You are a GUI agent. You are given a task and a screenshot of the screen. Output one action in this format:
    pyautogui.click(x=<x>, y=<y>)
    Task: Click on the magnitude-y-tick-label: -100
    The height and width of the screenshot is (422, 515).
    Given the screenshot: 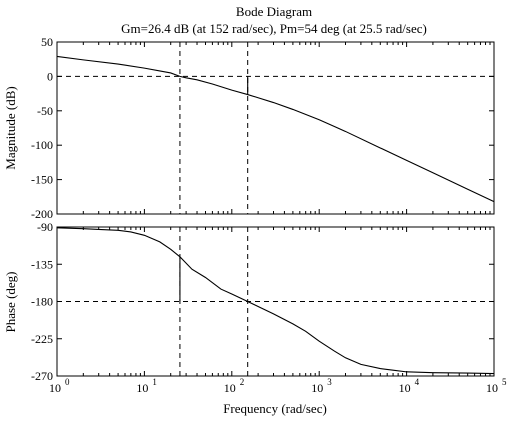 What is the action you would take?
    pyautogui.click(x=42, y=145)
    